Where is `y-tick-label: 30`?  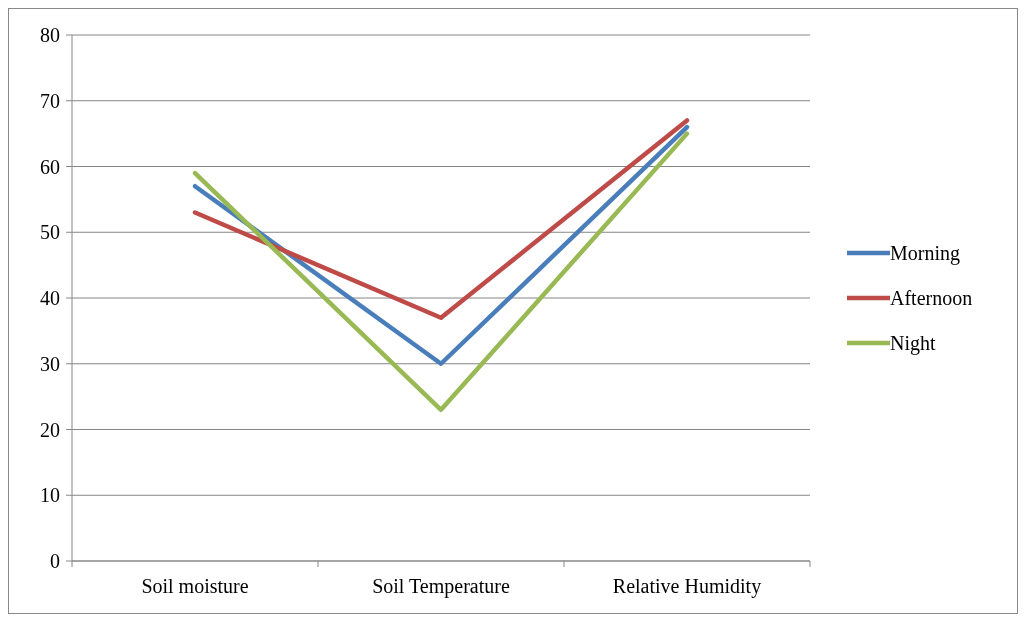
y-tick-label: 30 is located at coordinates (50, 363).